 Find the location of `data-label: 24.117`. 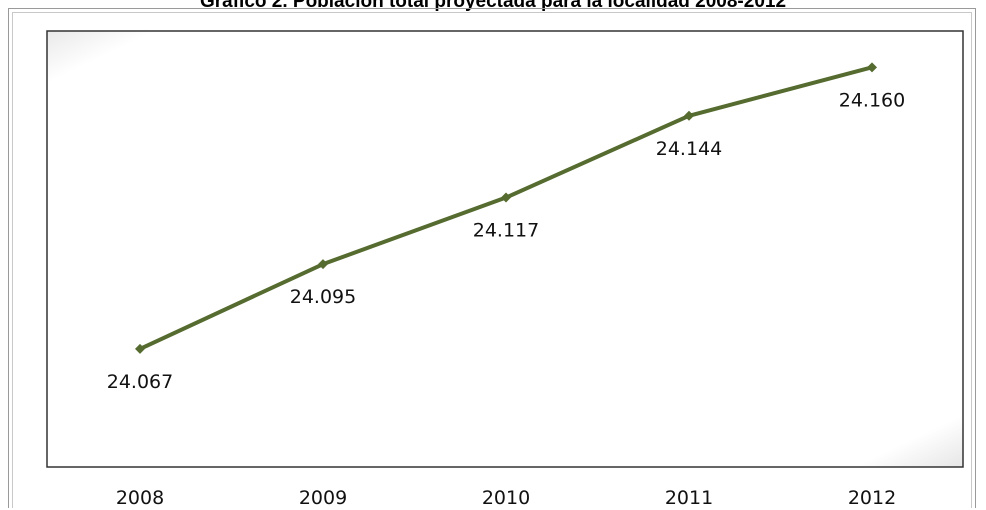

data-label: 24.117 is located at coordinates (506, 231).